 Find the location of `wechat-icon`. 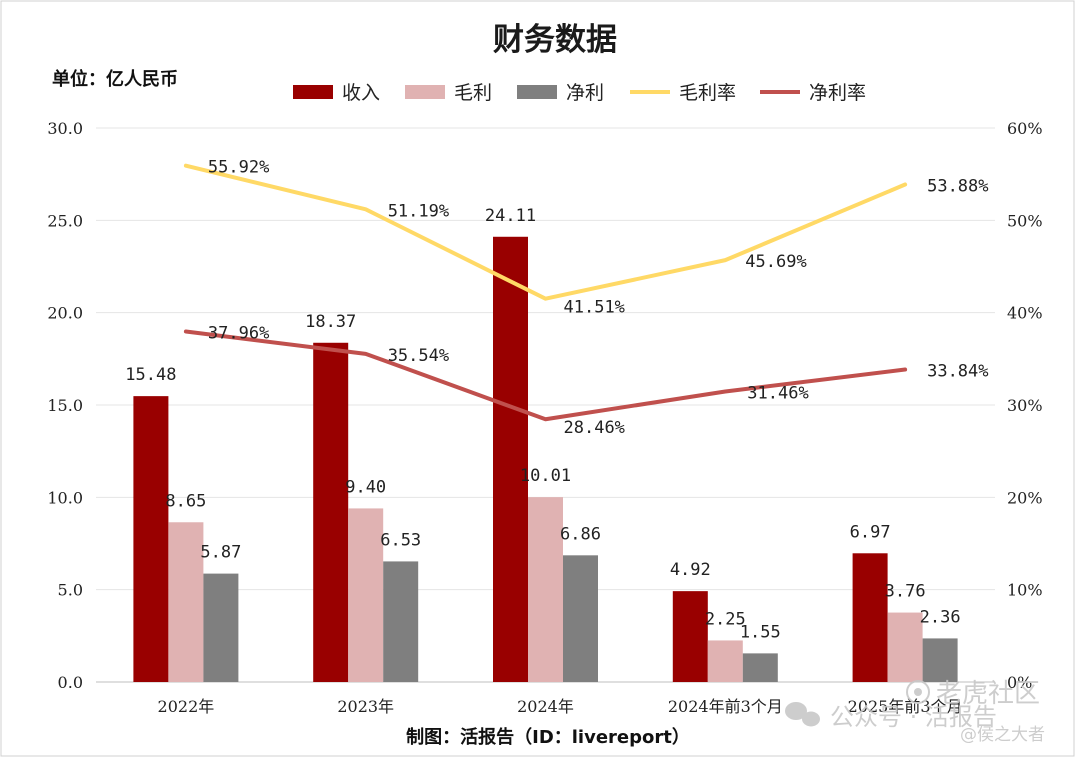

wechat-icon is located at coordinates (802, 714).